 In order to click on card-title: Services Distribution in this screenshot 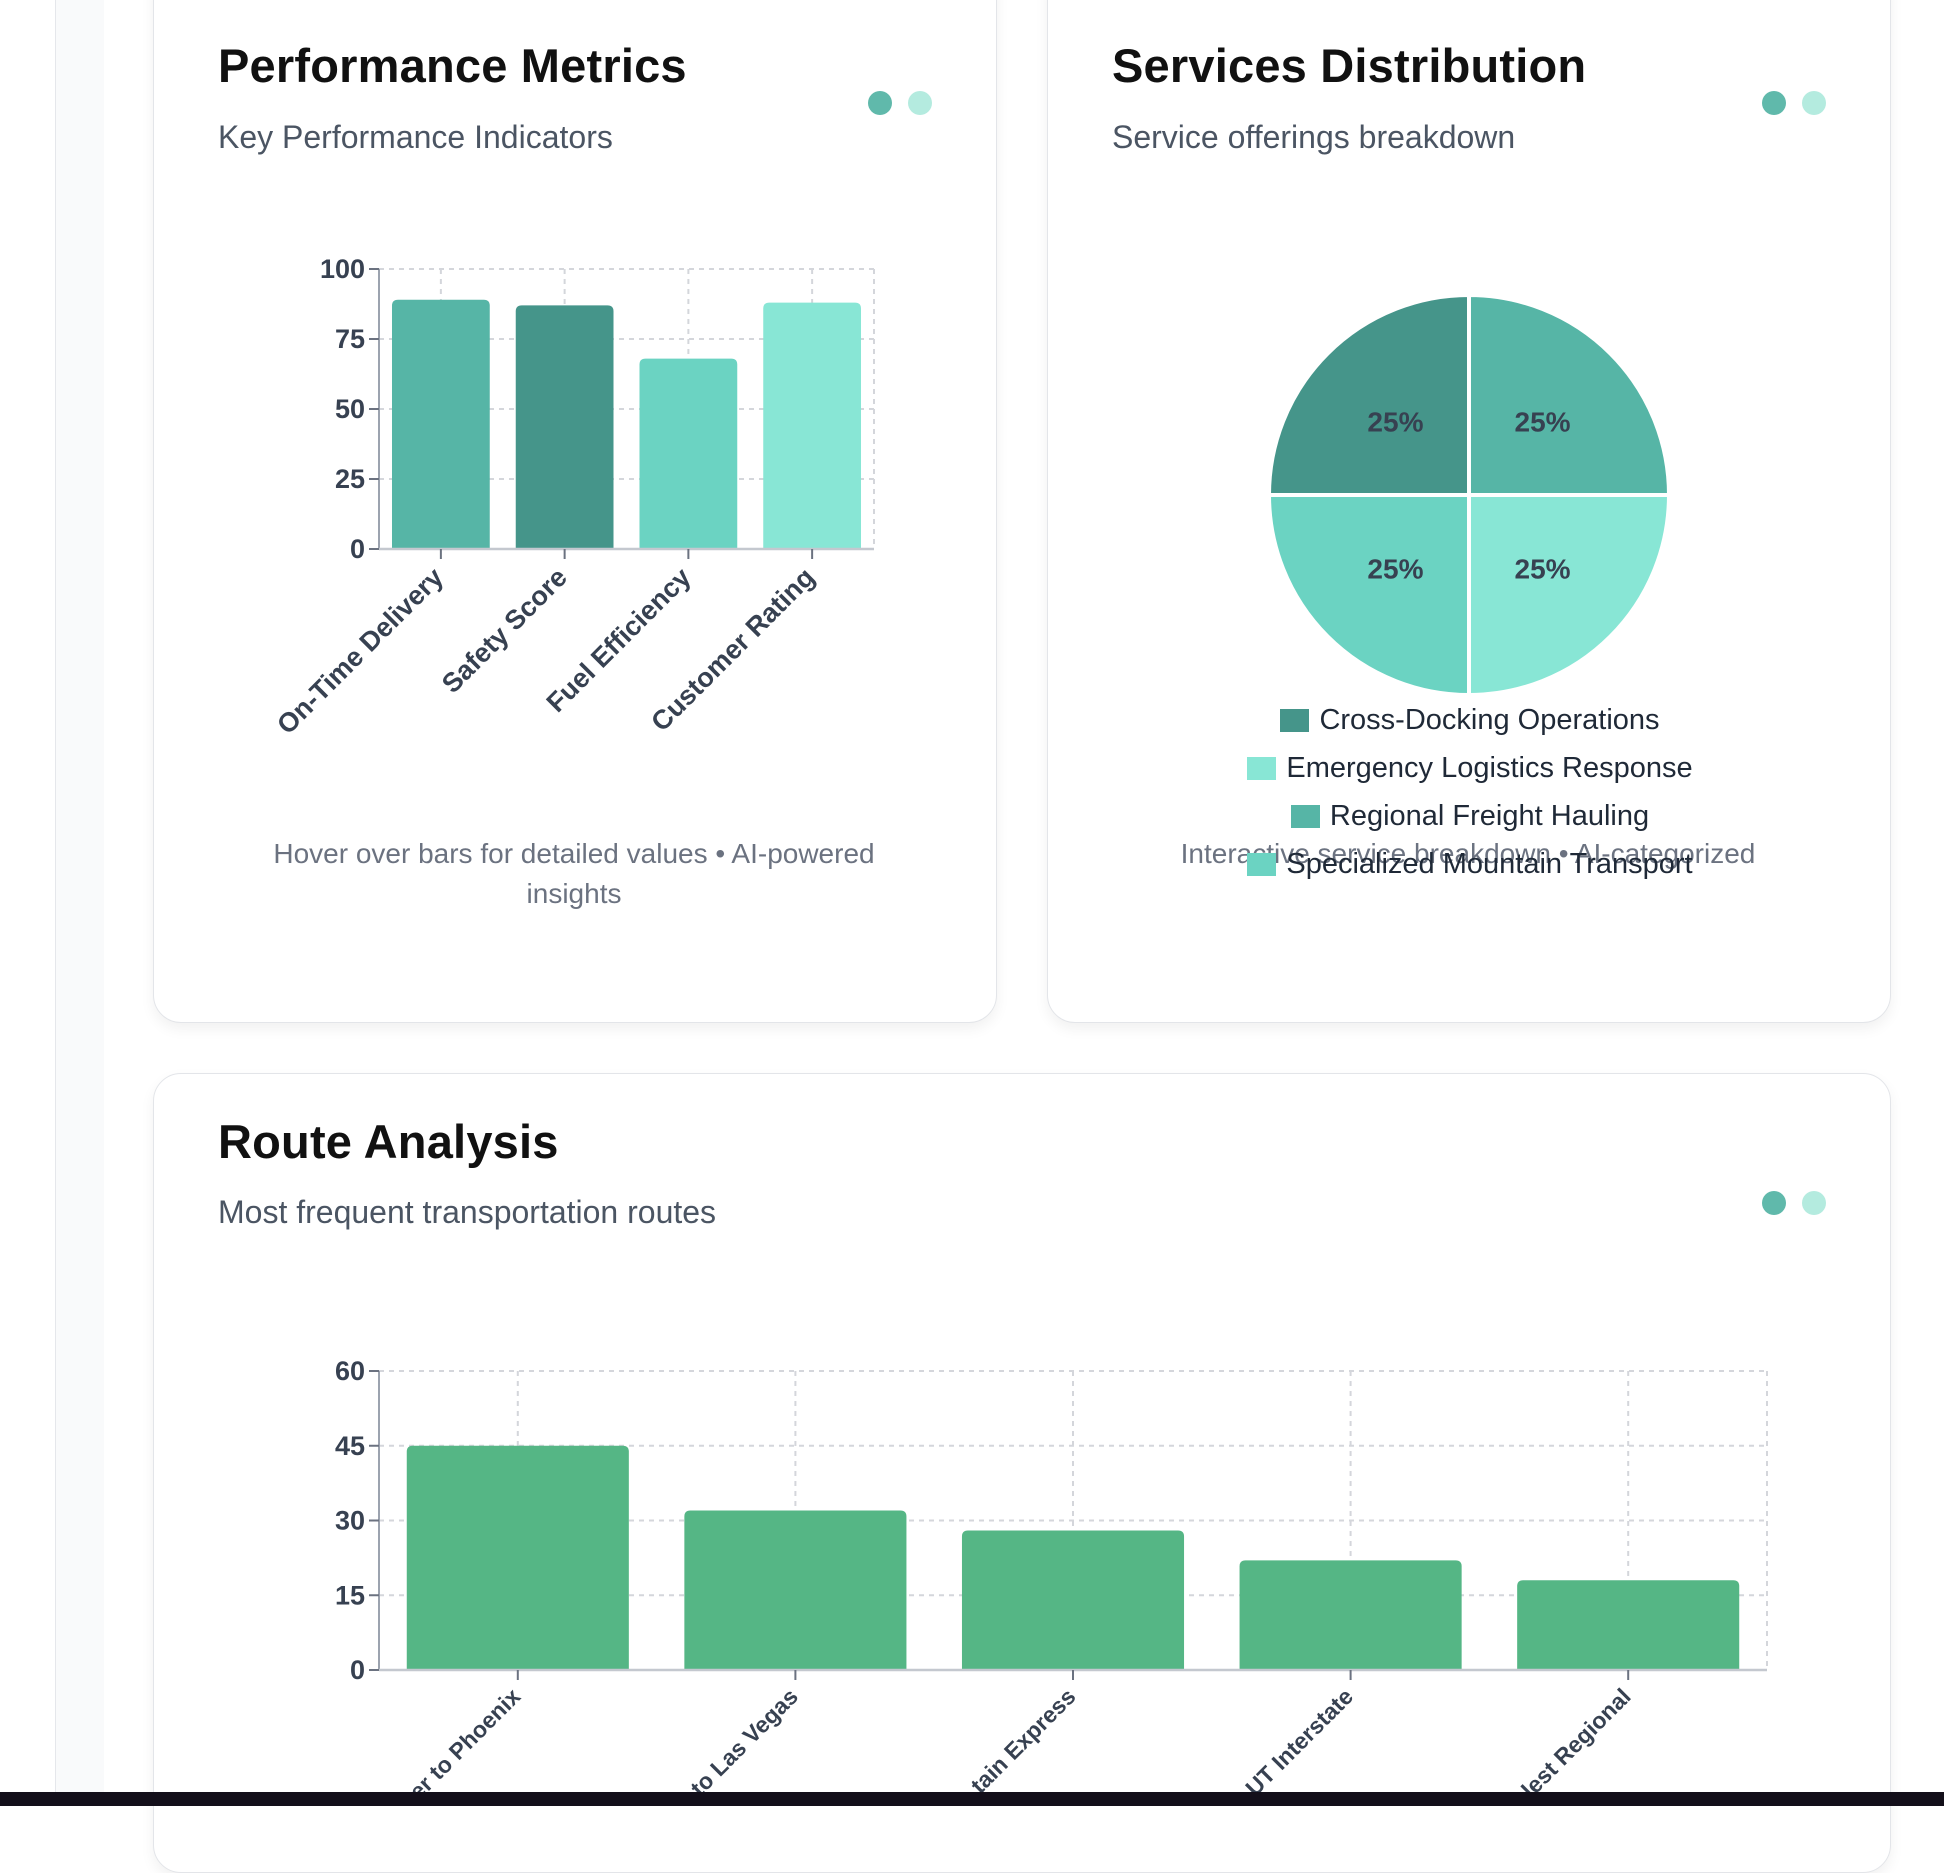, I will do `click(1349, 65)`.